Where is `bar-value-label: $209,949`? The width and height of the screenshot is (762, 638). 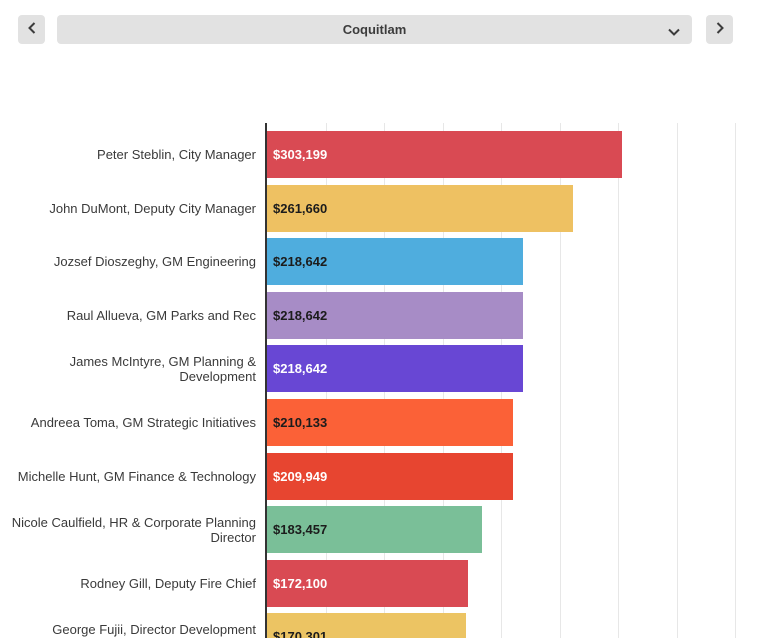
bar-value-label: $209,949 is located at coordinates (300, 476).